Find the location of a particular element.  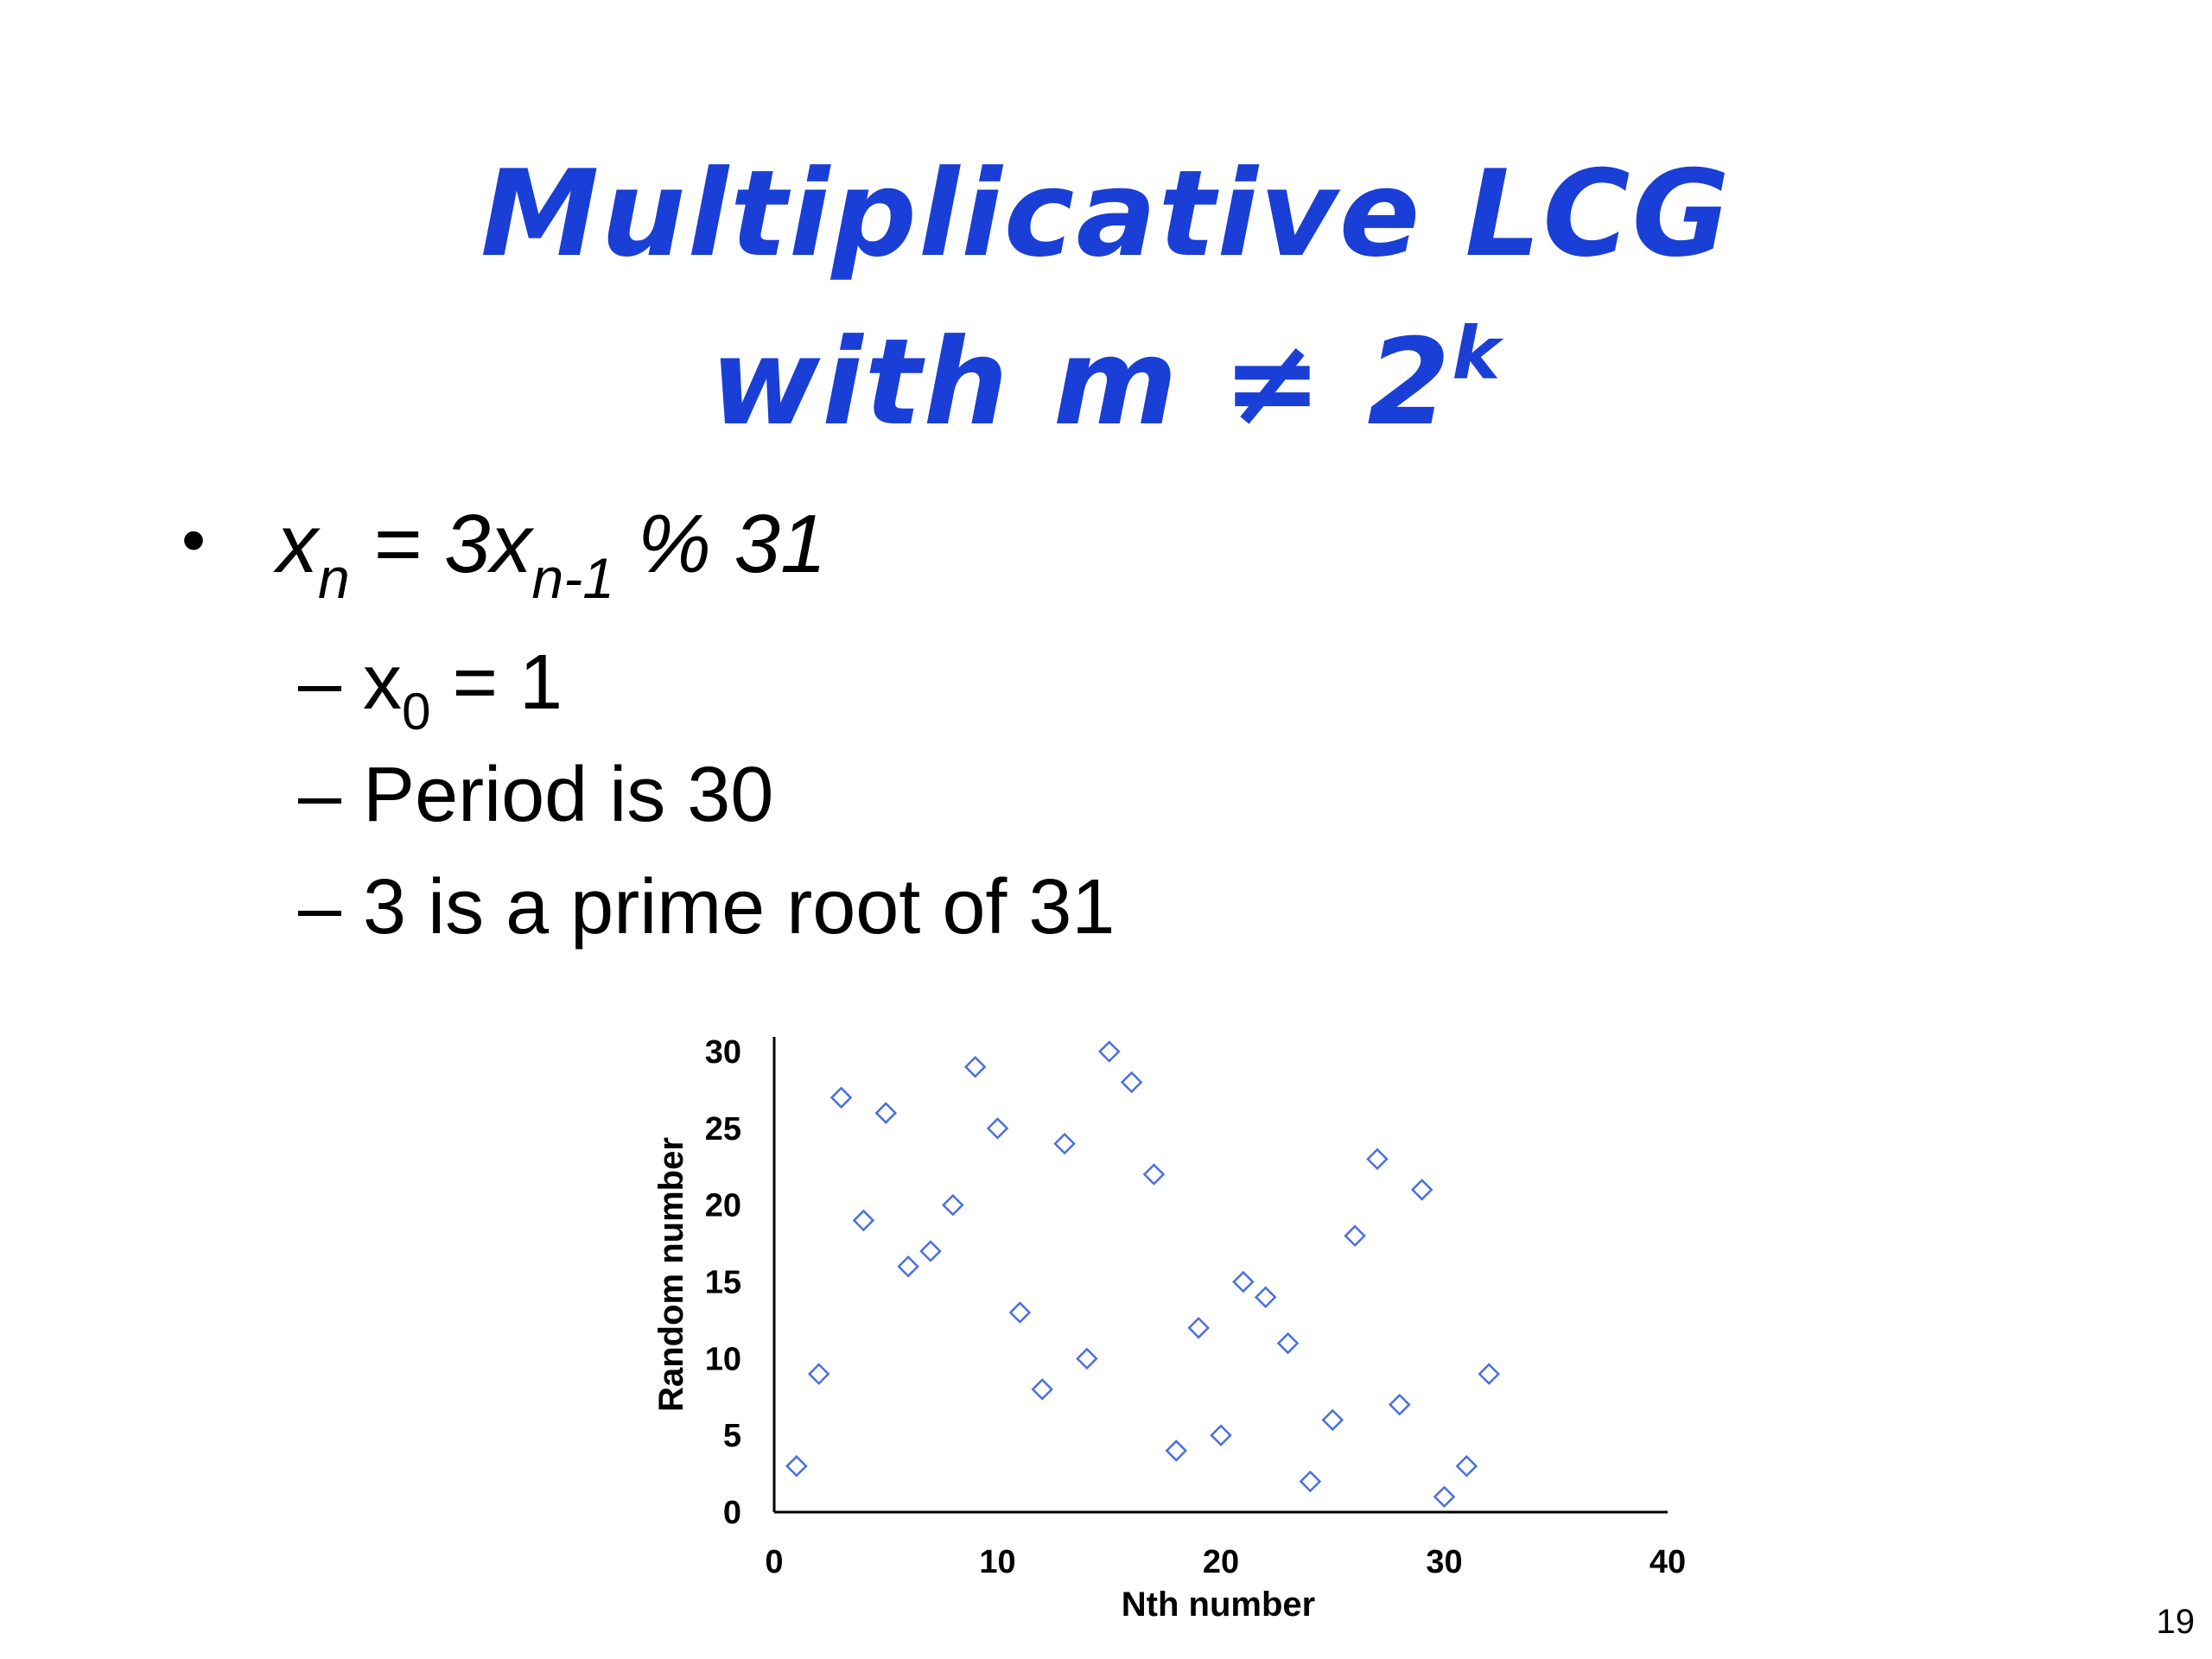

formula-mod: % 31 is located at coordinates (720, 544).